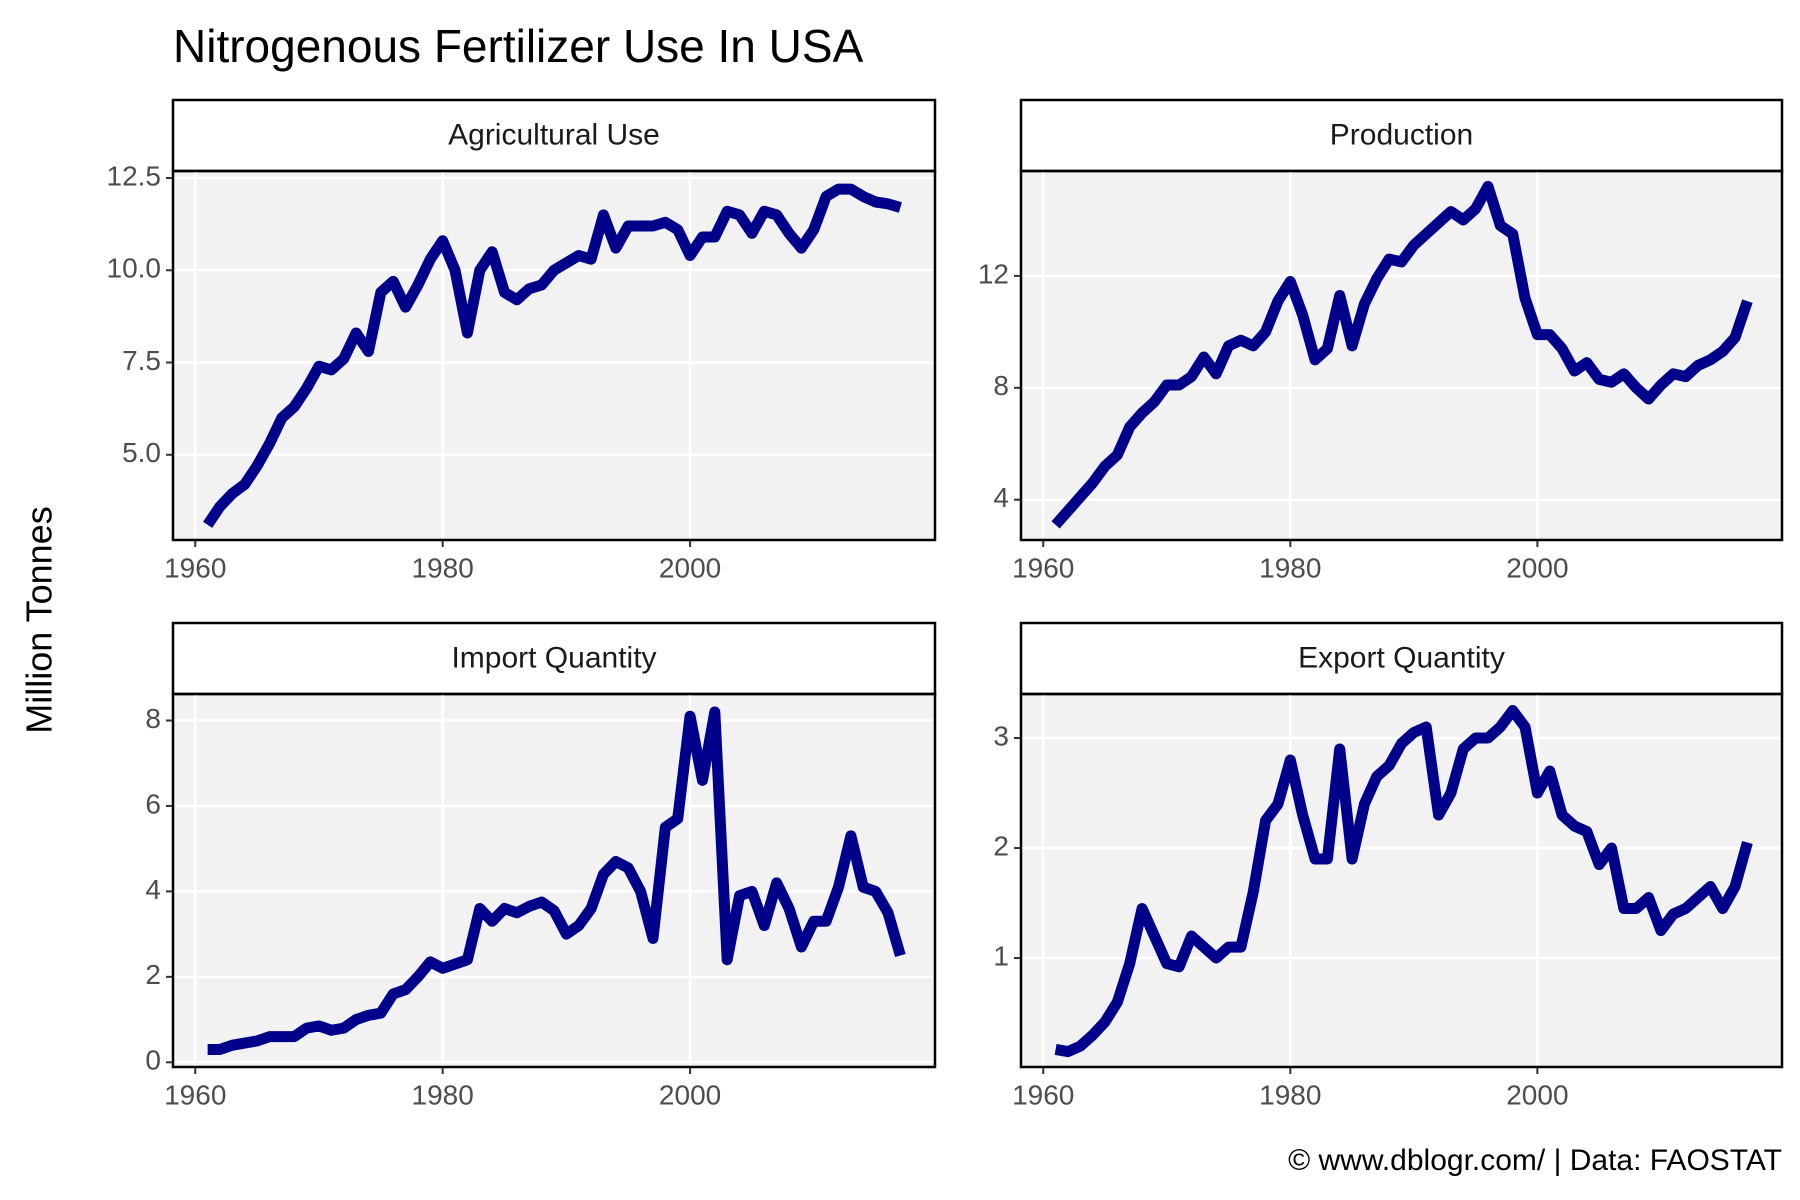 The width and height of the screenshot is (1800, 1200). I want to click on y-tick-label: 5.0, so click(141, 452).